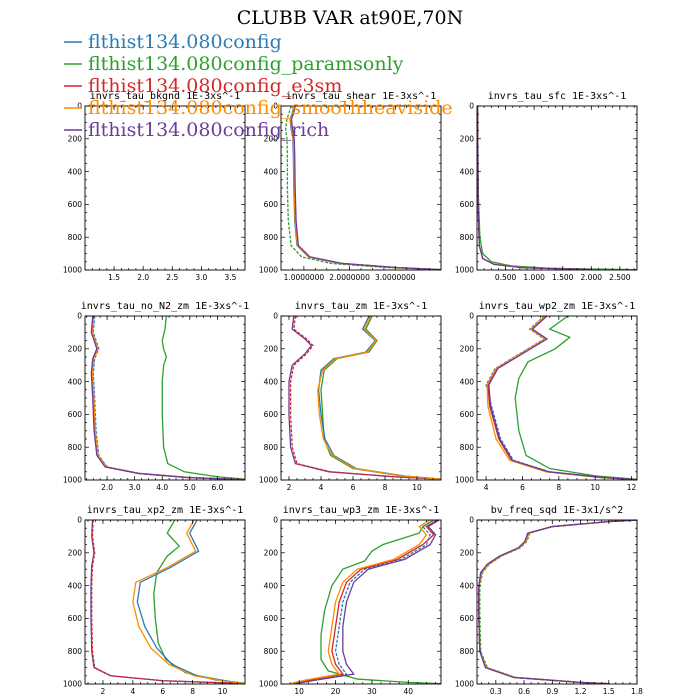 The image size is (700, 700). I want to click on x-tick-label: 20, so click(336, 691).